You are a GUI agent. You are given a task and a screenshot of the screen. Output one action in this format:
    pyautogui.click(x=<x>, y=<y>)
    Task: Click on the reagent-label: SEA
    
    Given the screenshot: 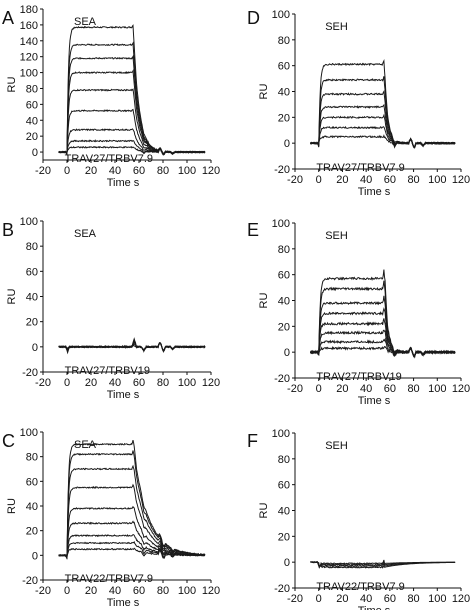 What is the action you would take?
    pyautogui.click(x=85, y=445)
    